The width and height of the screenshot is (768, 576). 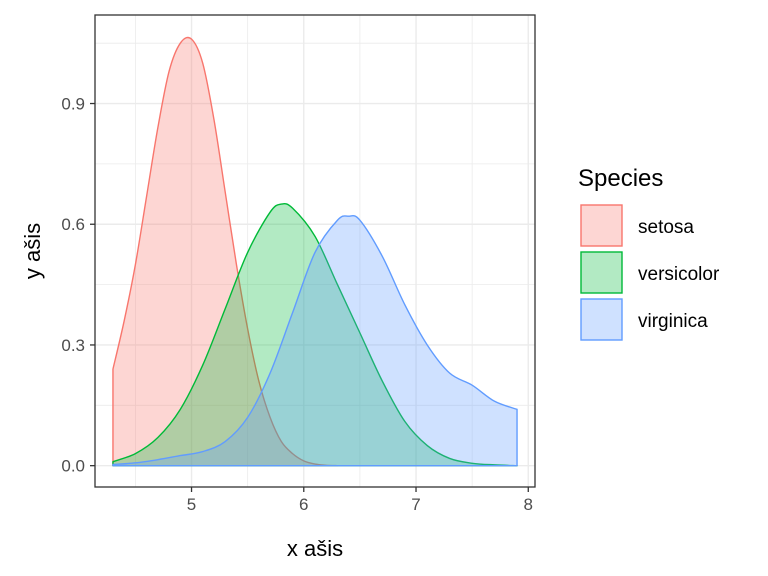 What do you see at coordinates (666, 227) in the screenshot?
I see `legend-label-setosa: setosa` at bounding box center [666, 227].